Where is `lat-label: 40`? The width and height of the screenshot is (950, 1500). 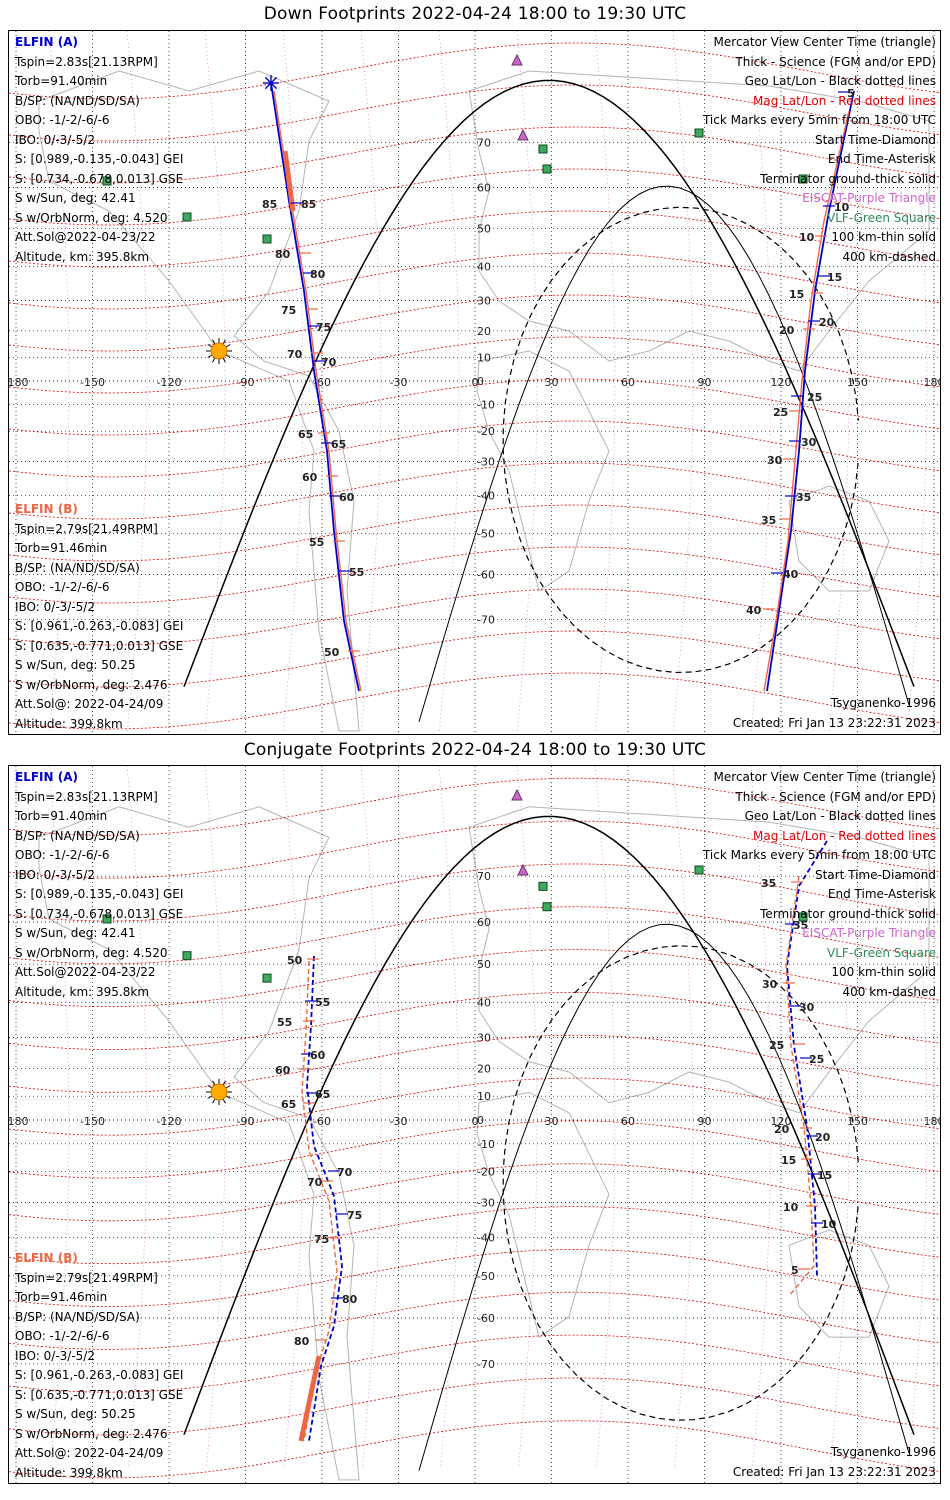
lat-label: 40 is located at coordinates (484, 1003).